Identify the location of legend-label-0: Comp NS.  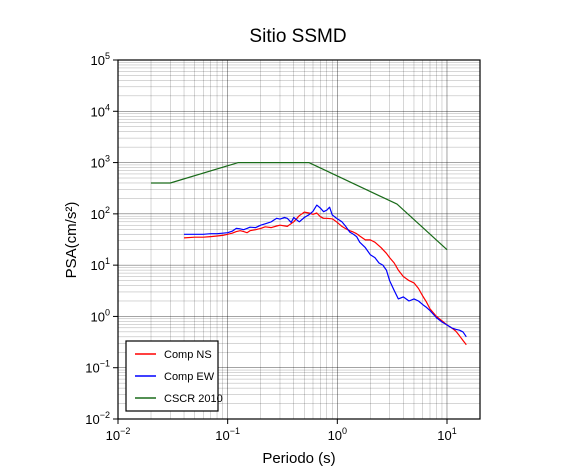
(188, 355).